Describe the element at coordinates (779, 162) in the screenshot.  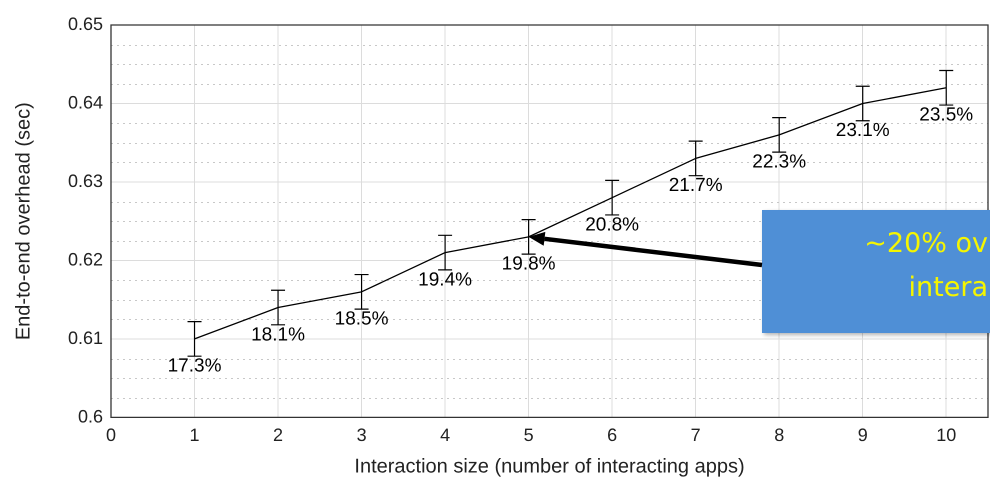
I see `annotation: 22.3%` at that location.